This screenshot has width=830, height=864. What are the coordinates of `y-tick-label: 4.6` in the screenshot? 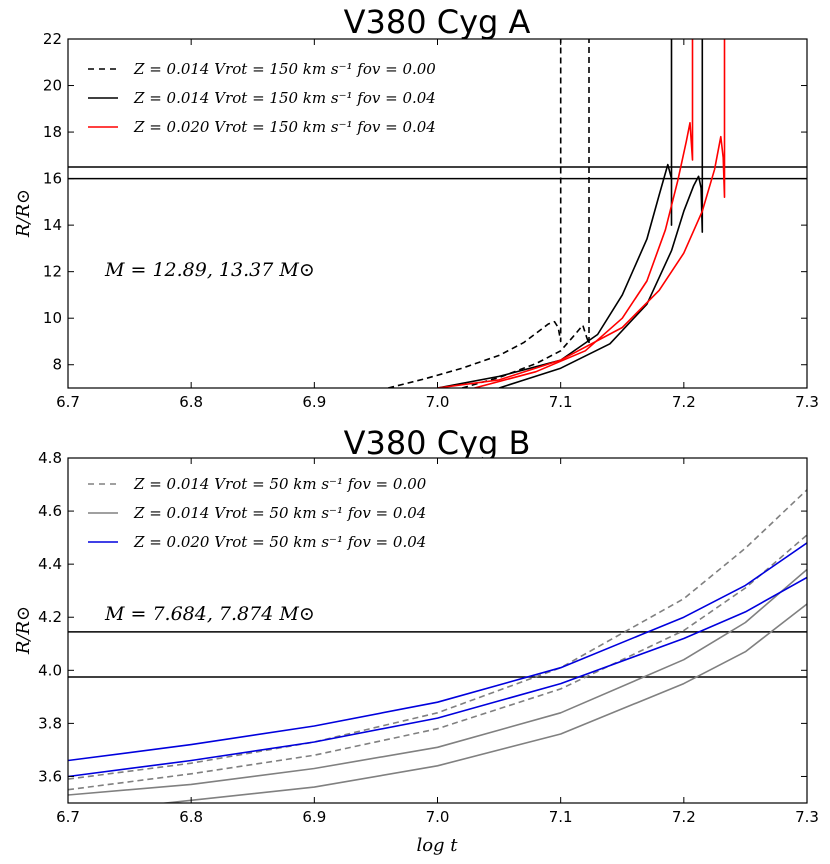 It's located at (50, 511).